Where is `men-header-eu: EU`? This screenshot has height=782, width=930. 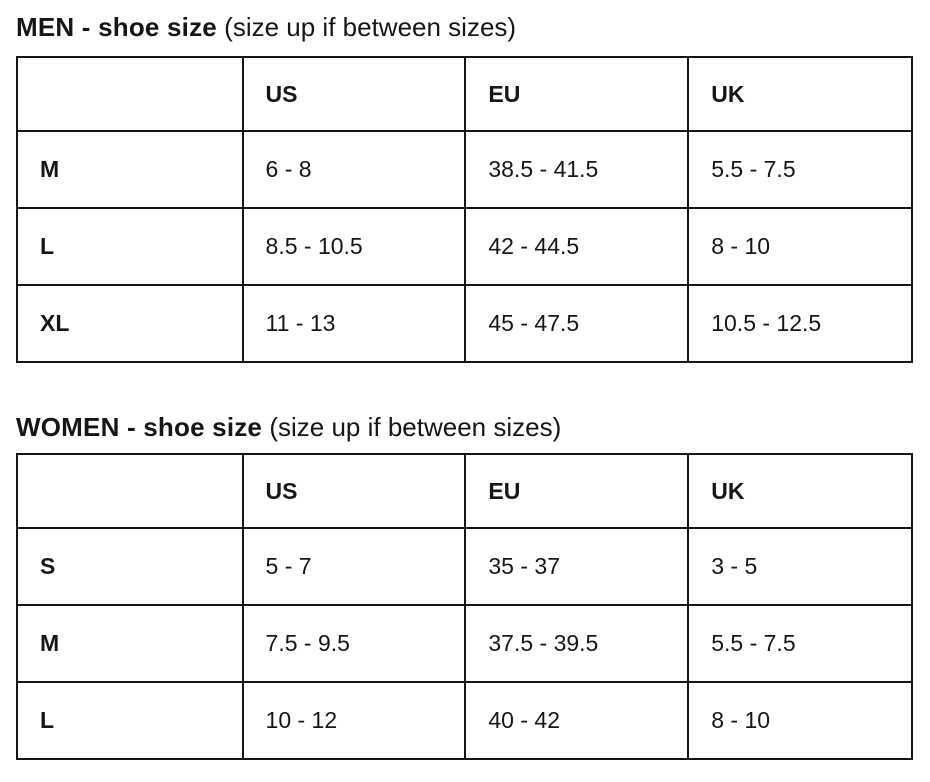
men-header-eu: EU is located at coordinates (577, 94).